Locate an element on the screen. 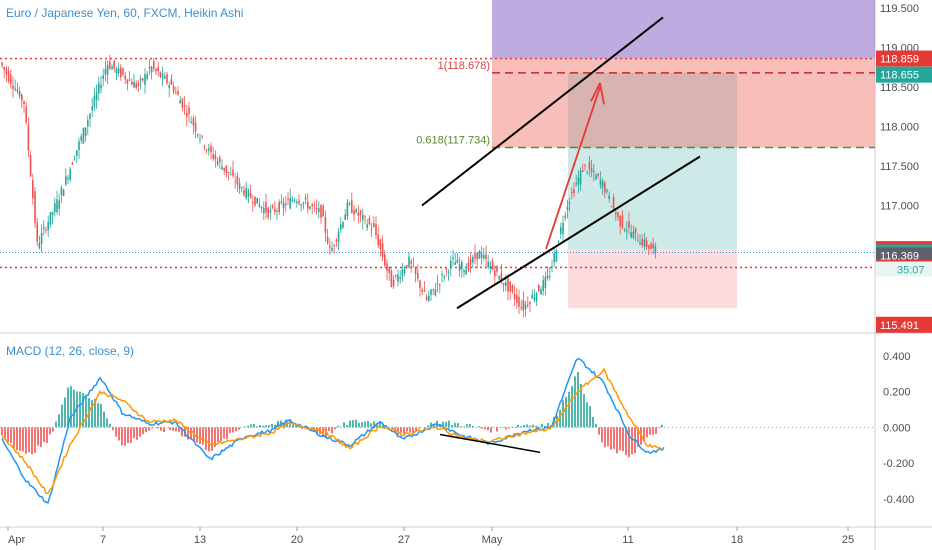 This screenshot has height=550, width=932. price-tag-label: 115.491 is located at coordinates (899, 326).